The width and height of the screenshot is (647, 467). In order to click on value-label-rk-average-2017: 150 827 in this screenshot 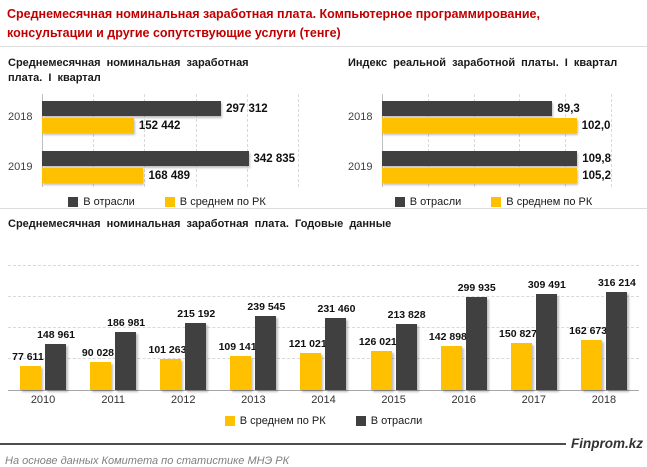, I will do `click(518, 334)`.